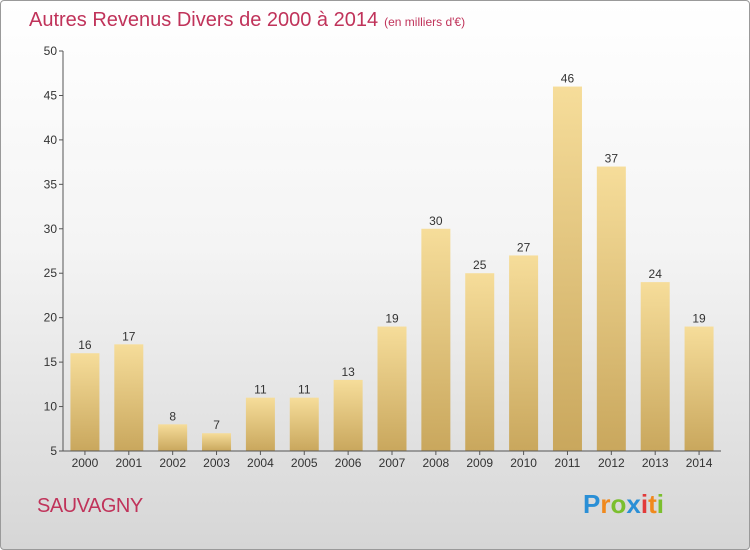 This screenshot has width=750, height=550. I want to click on y-tick-label: 40, so click(51, 140).